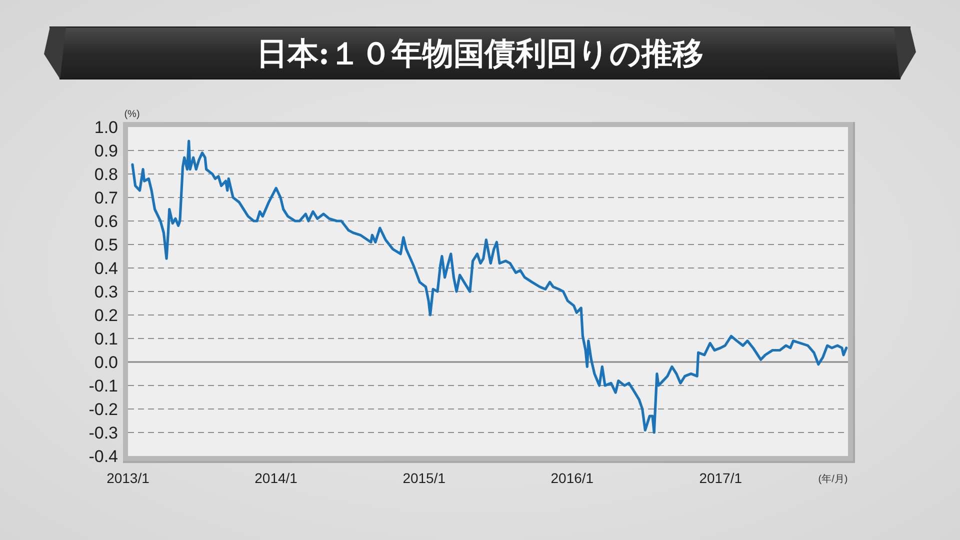  What do you see at coordinates (106, 151) in the screenshot?
I see `y-tick-label: 0.9` at bounding box center [106, 151].